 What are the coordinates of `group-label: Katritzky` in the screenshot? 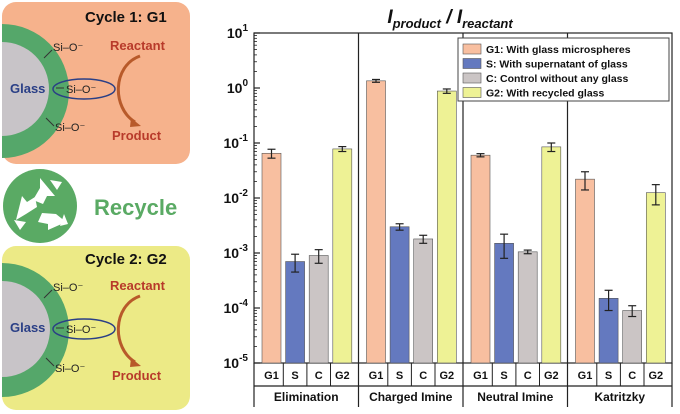 It's located at (619, 397).